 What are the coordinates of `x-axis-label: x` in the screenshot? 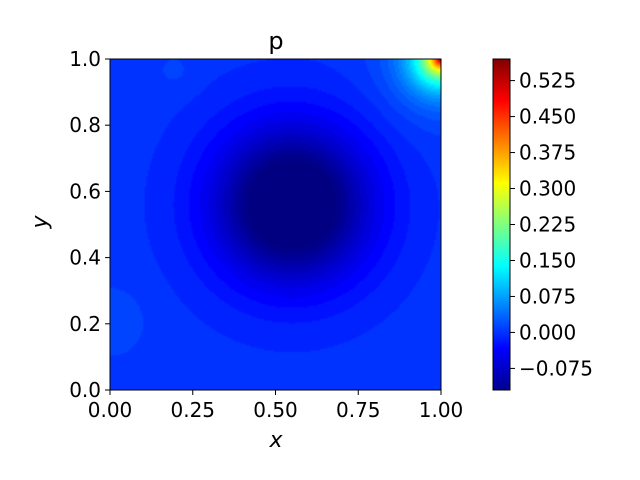 It's located at (275, 440).